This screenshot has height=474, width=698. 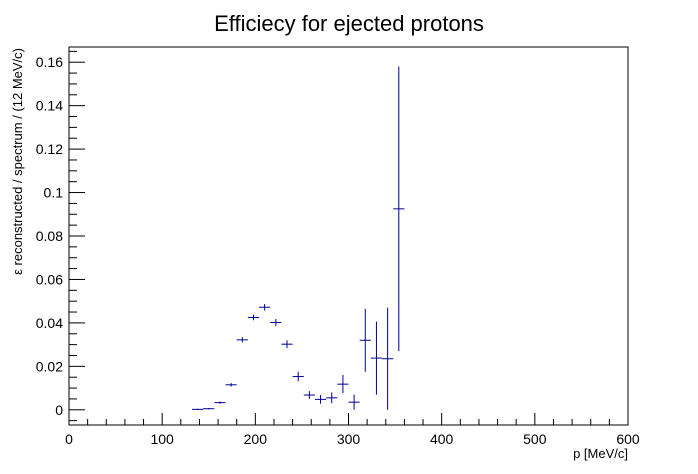 I want to click on y-tick-label: 0.1, so click(x=54, y=193).